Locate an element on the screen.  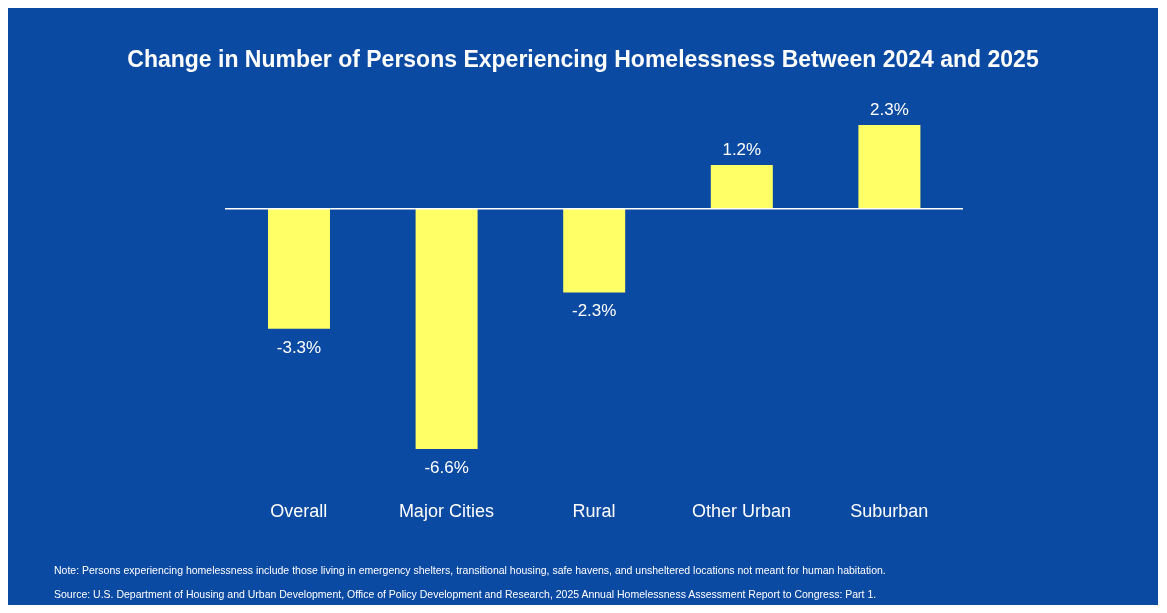
data-label: -6.6% is located at coordinates (446, 467).